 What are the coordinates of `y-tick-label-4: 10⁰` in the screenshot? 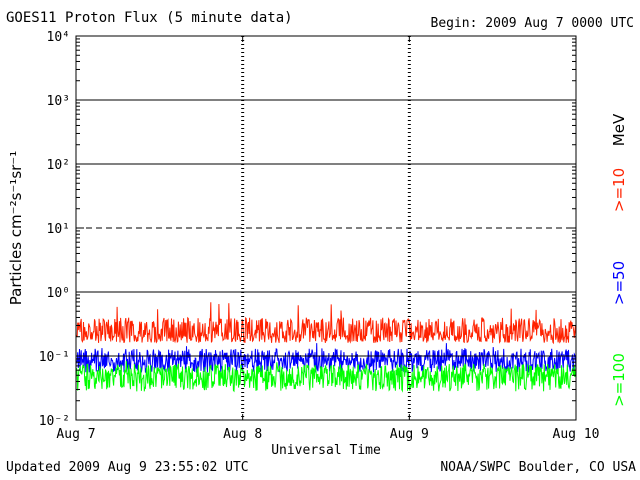 It's located at (58, 293).